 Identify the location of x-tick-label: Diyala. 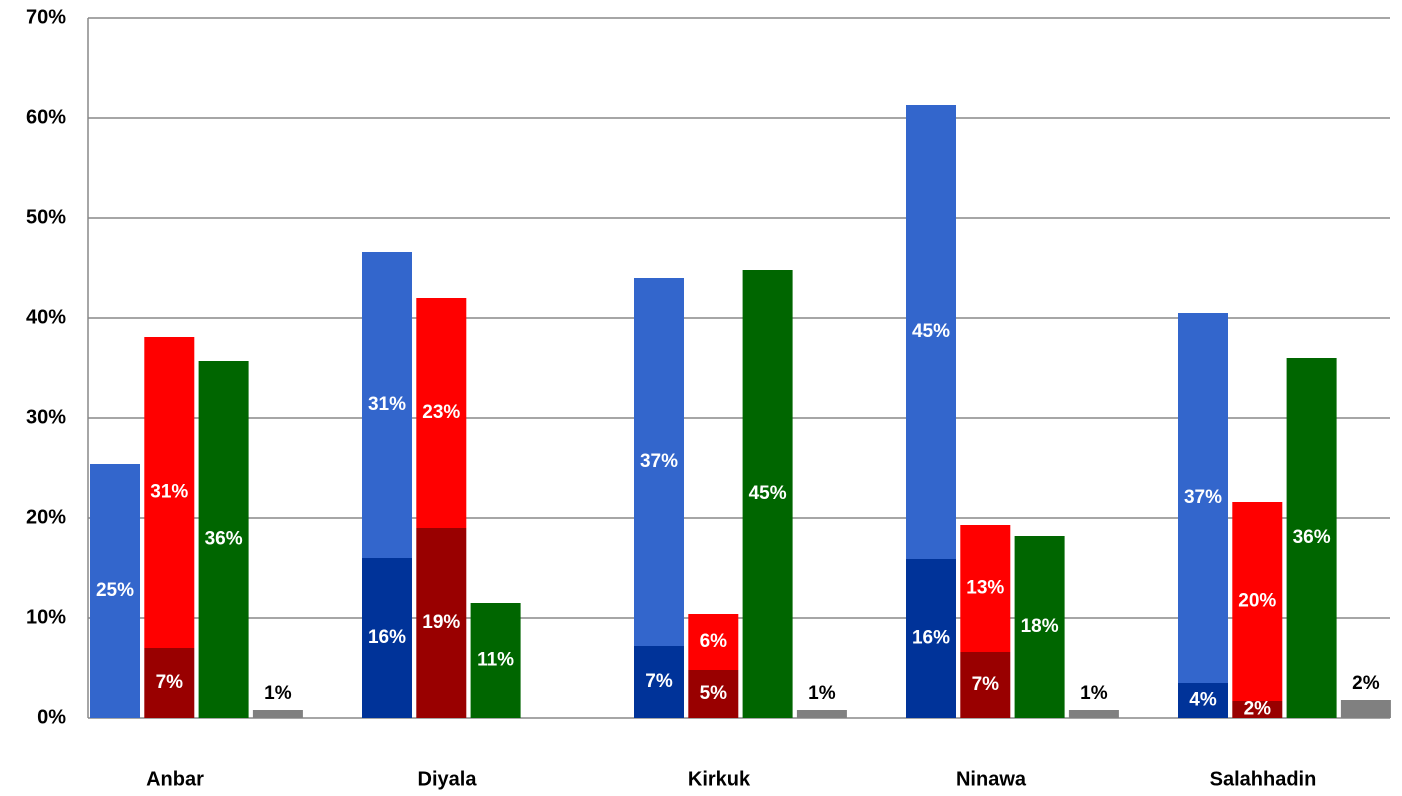
(448, 779).